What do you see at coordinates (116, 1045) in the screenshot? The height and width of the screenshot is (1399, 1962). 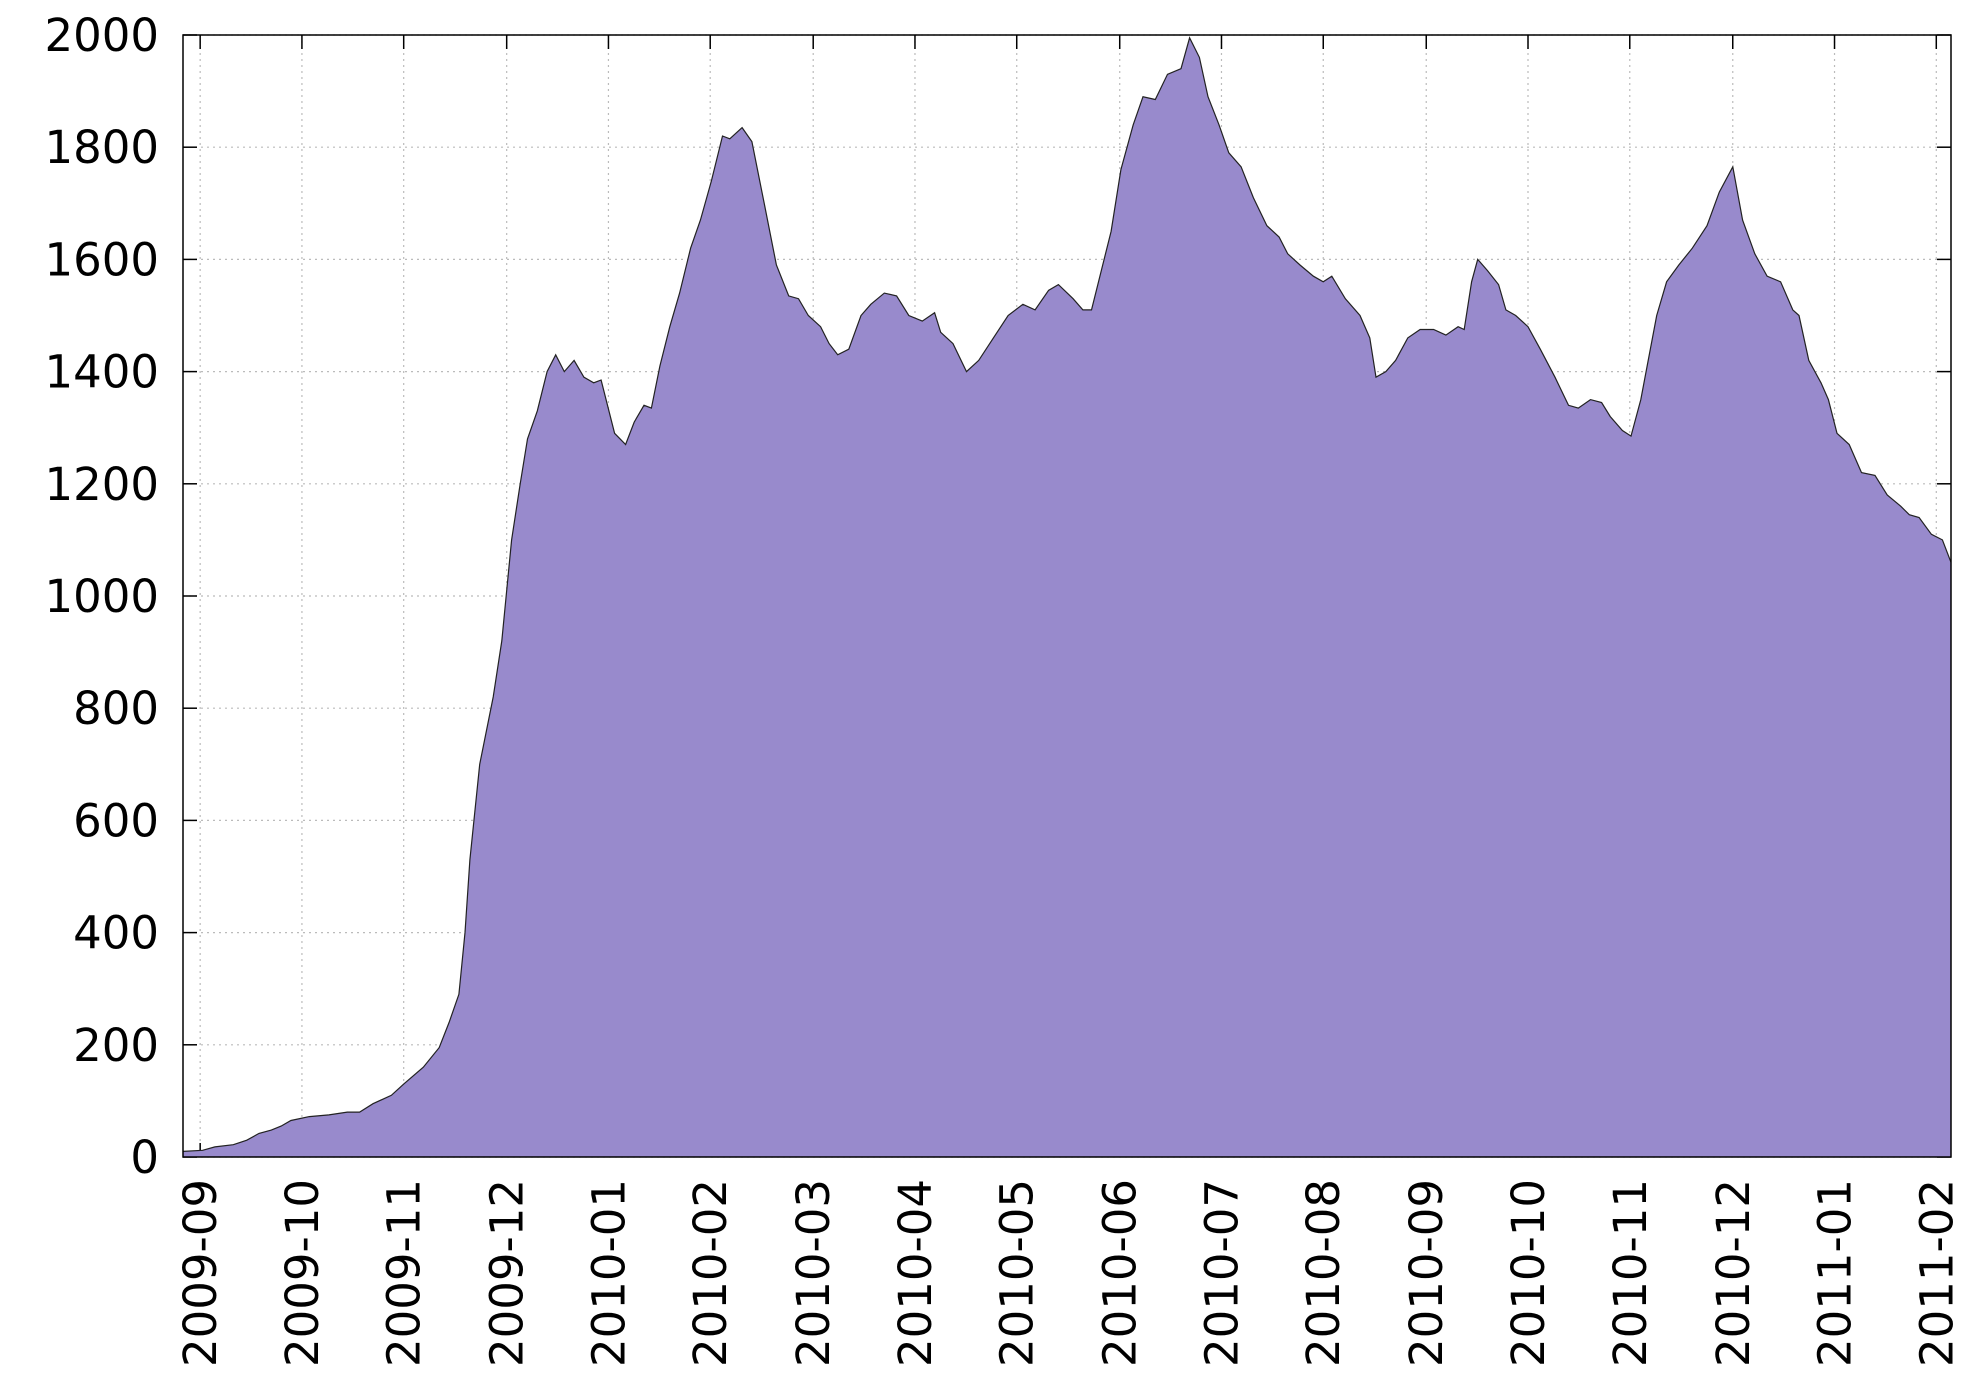 I see `y-tick-label: 200` at bounding box center [116, 1045].